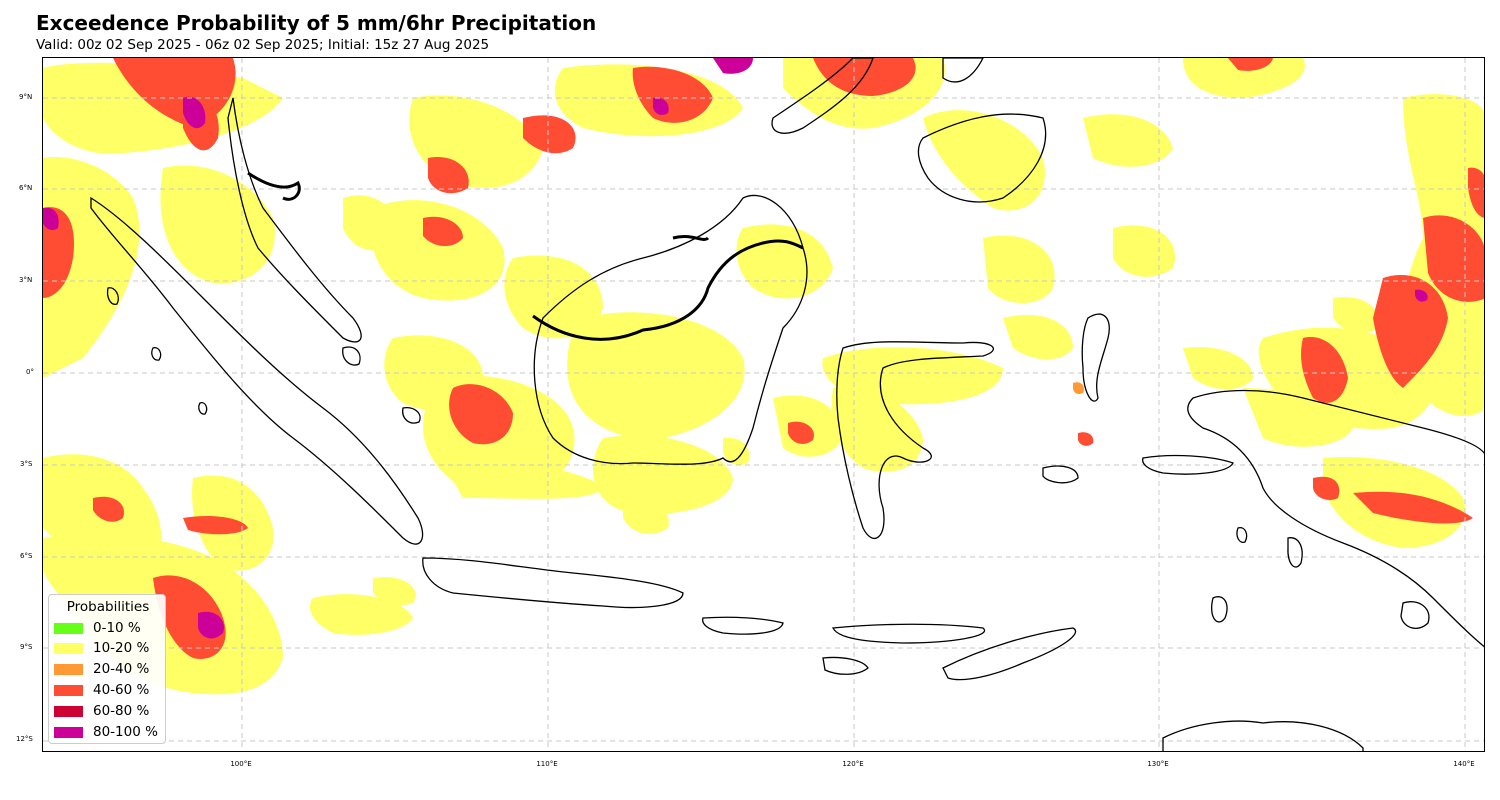  I want to click on border-thailand-malaysia, so click(274, 186).